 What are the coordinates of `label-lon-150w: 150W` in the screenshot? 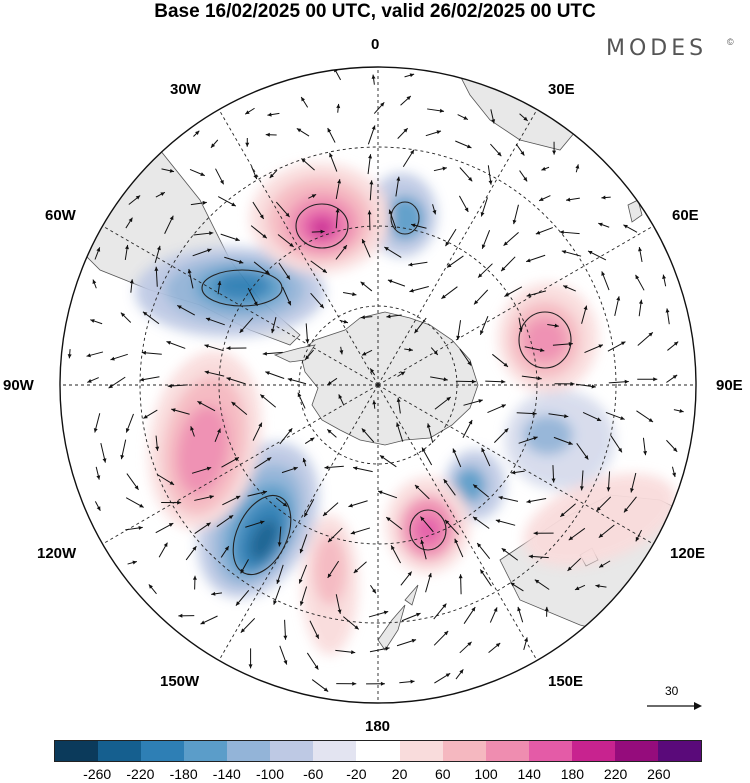 It's located at (180, 681).